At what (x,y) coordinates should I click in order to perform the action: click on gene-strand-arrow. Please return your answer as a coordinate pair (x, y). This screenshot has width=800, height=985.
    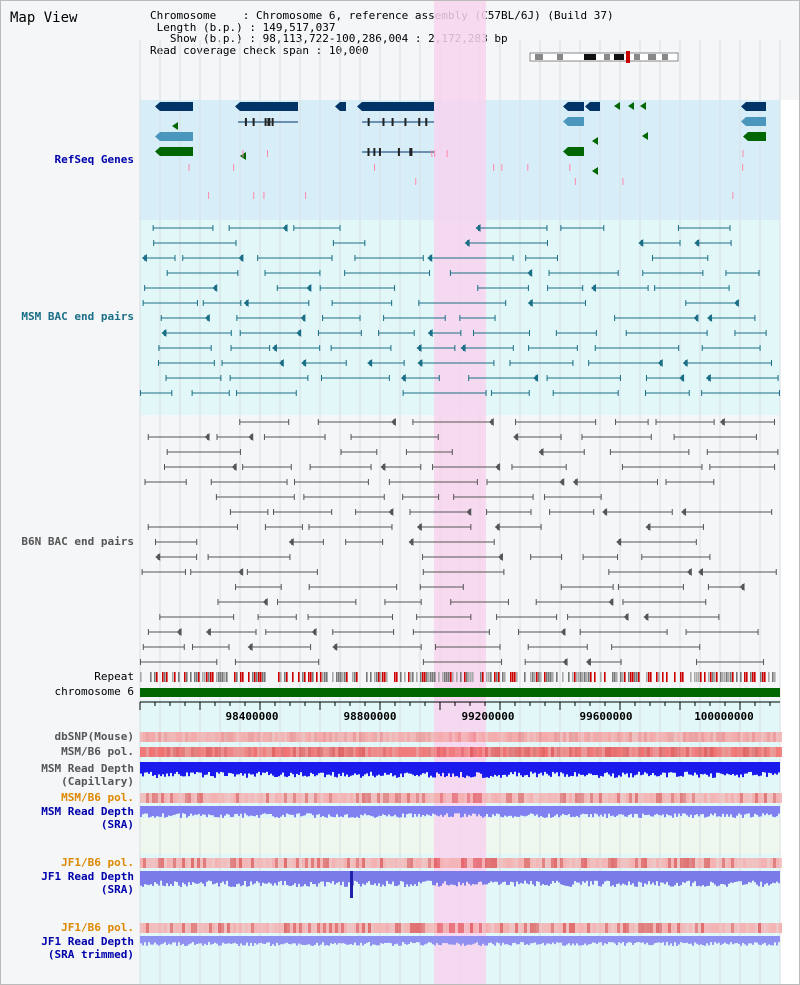
    Looking at the image, I should click on (157, 106).